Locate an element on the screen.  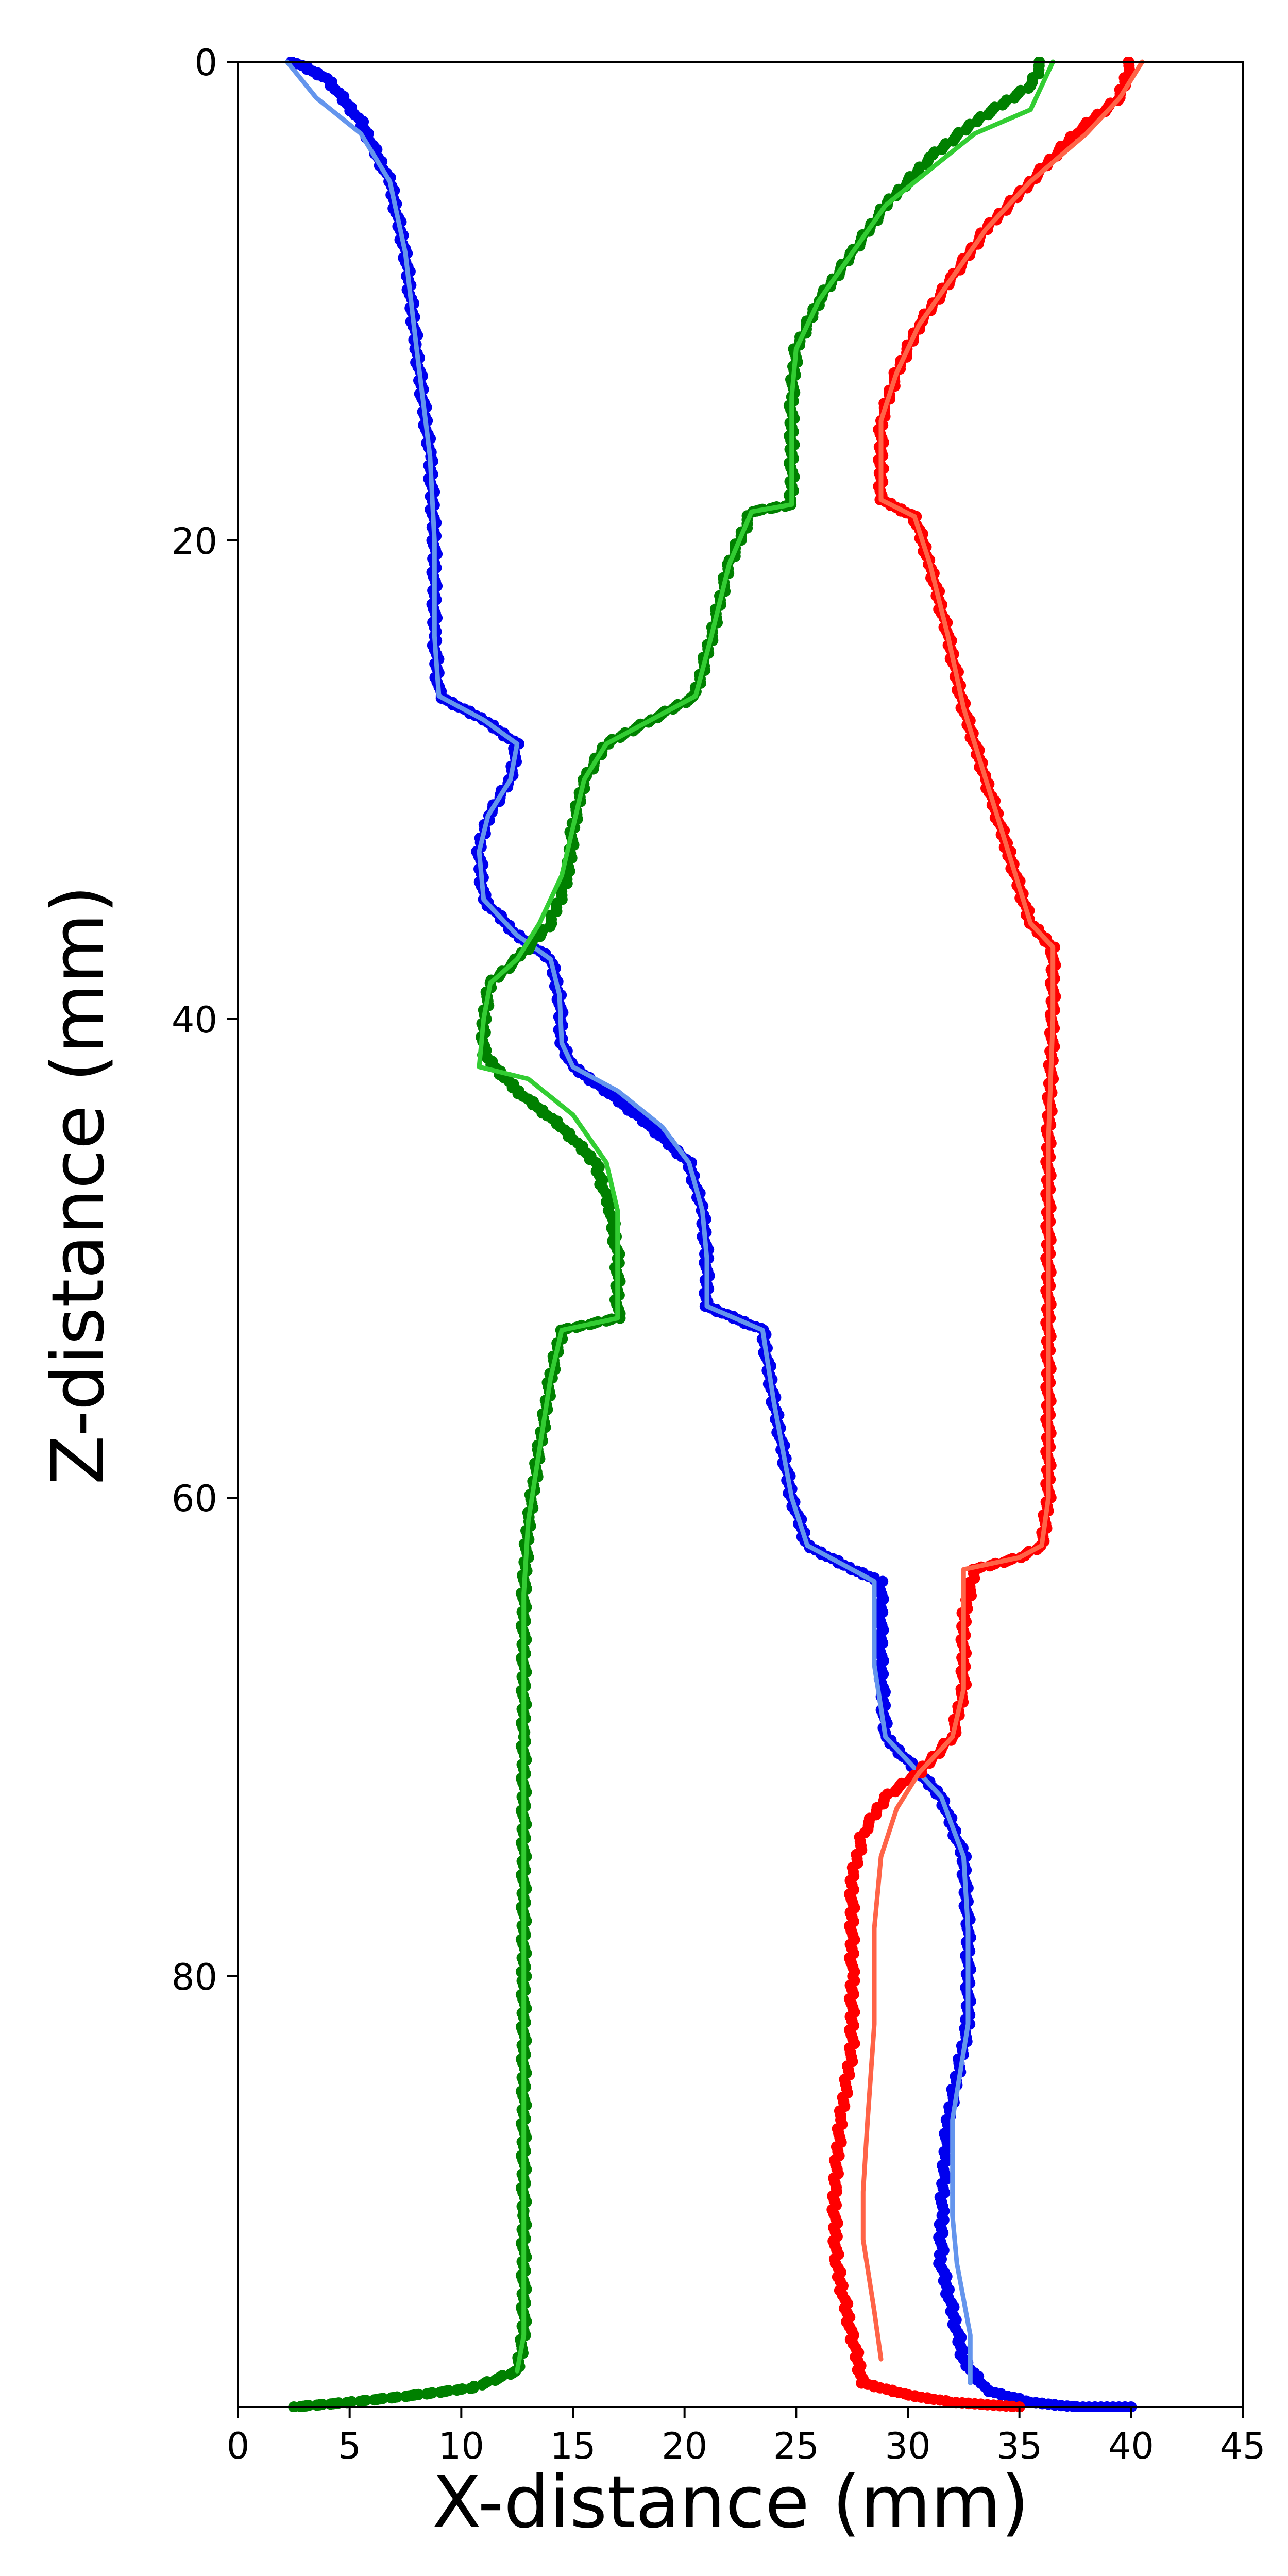
x-tick-label: 25 is located at coordinates (796, 2446).